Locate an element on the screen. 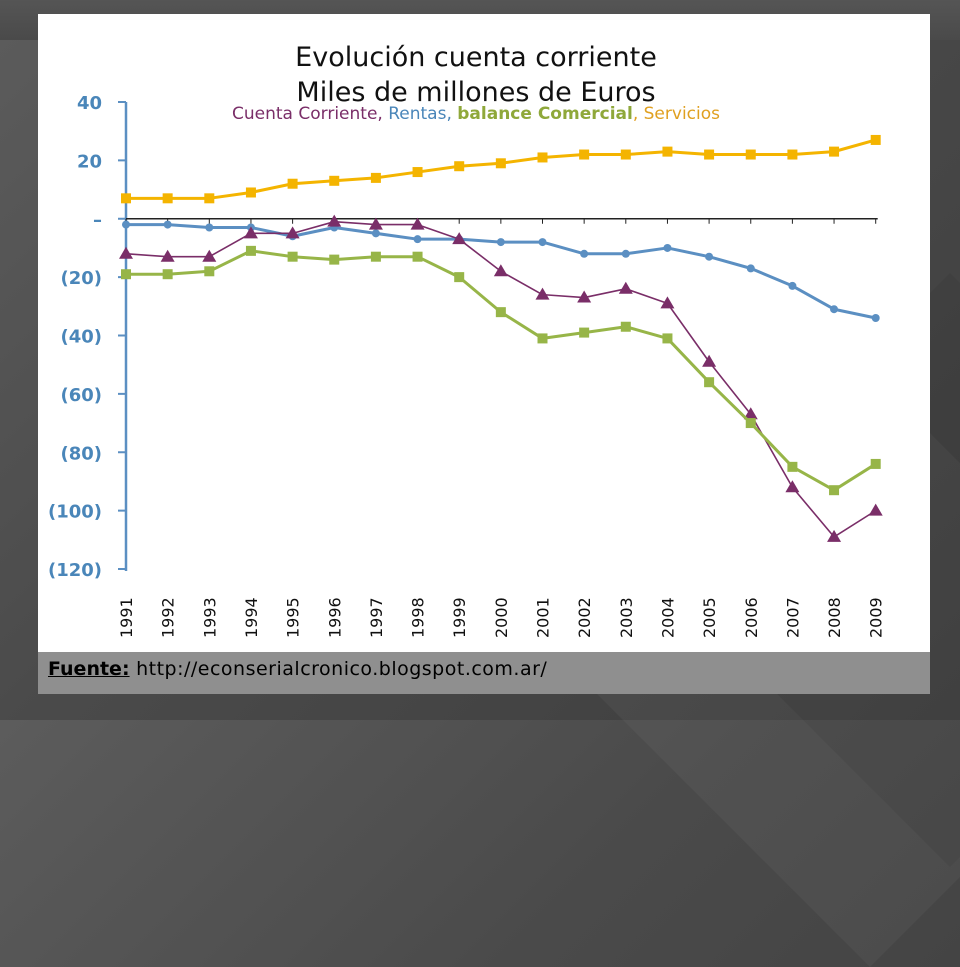 This screenshot has width=960, height=967. x-tick-label: 1991 is located at coordinates (126, 617).